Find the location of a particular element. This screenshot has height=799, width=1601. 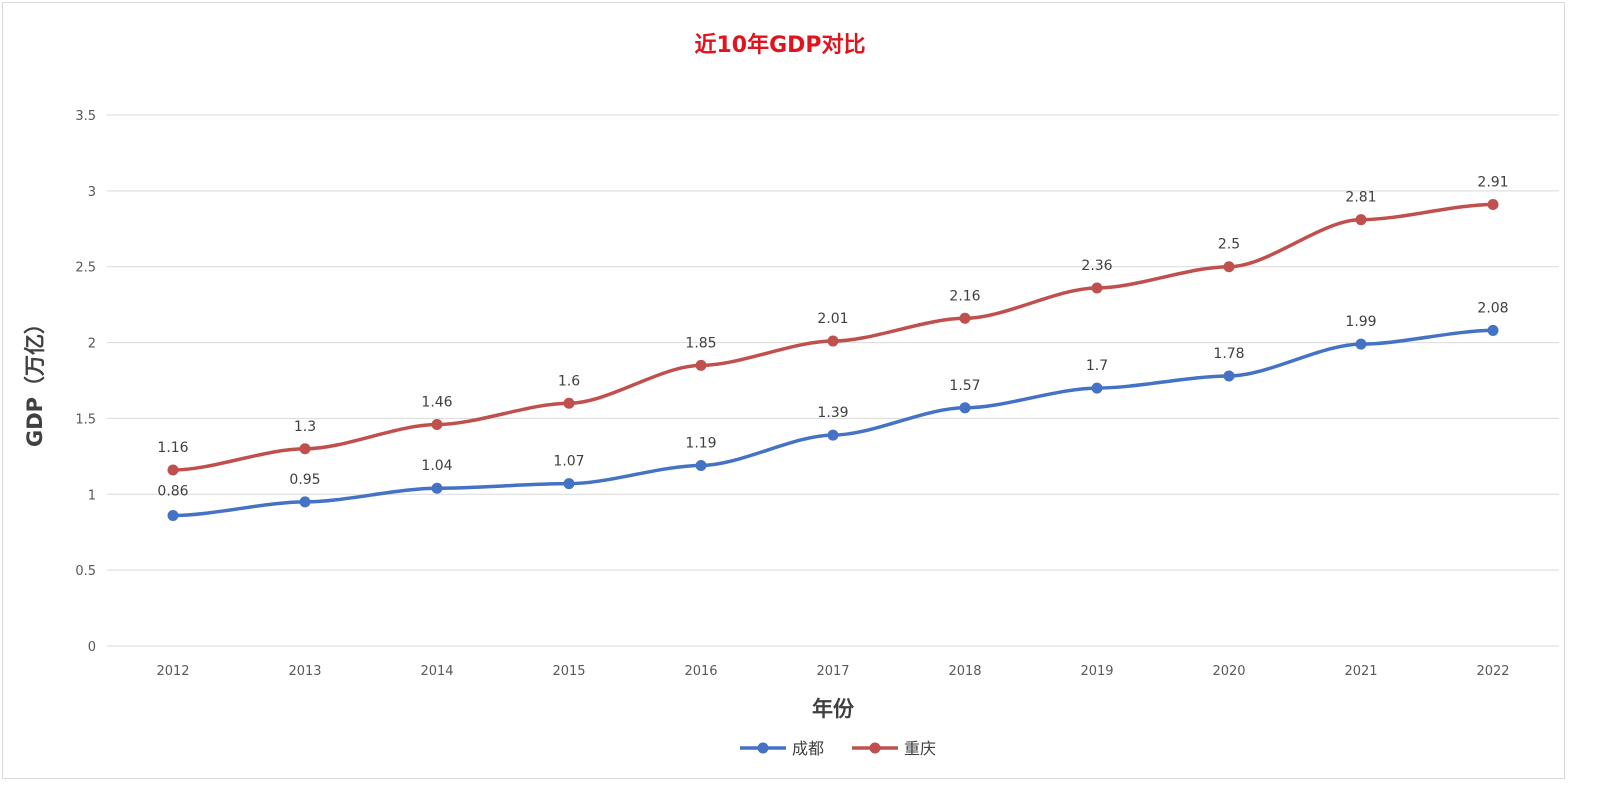

chart-title: 近10年GDP对比 is located at coordinates (779, 45).